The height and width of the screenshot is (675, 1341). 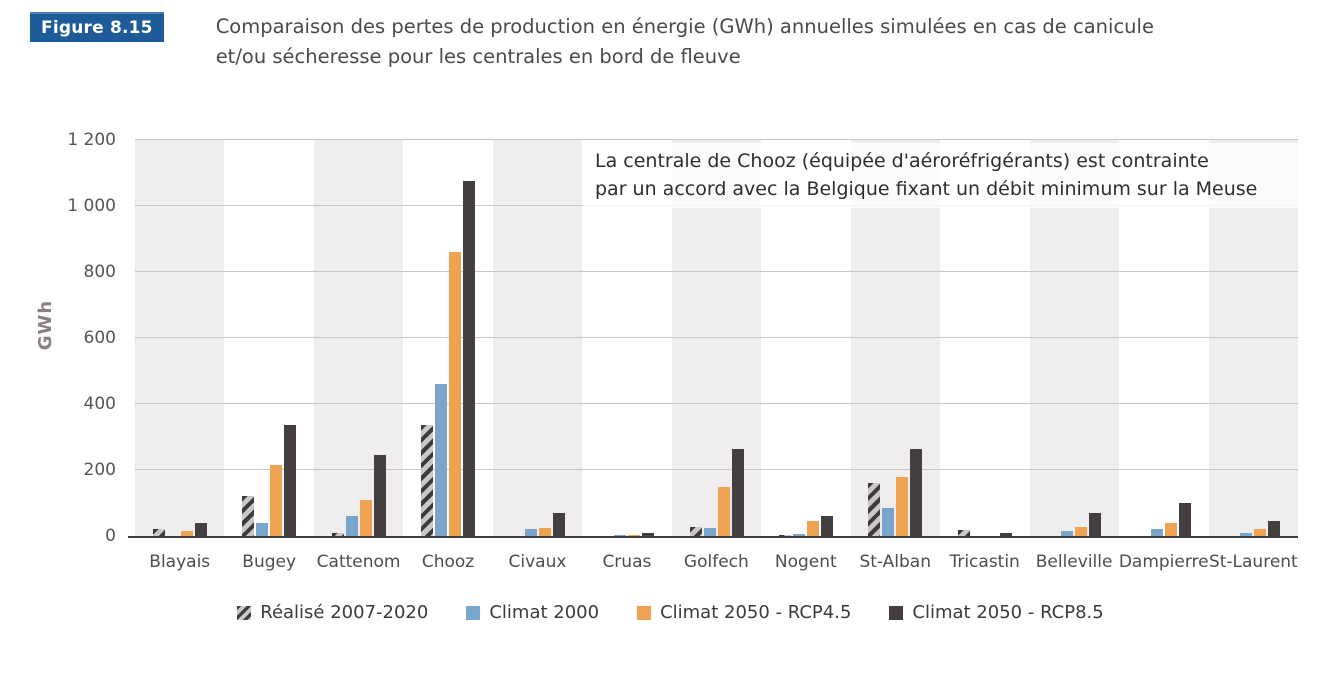 I want to click on legend-label: Climat 2050 - RCP8.5, so click(x=1008, y=612).